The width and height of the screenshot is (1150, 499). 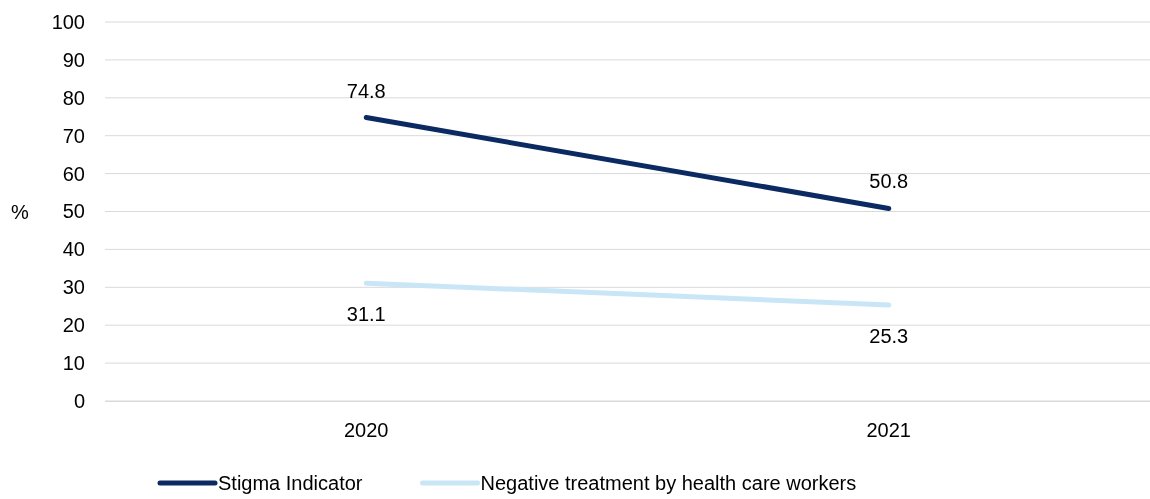 I want to click on data-label: 74.8, so click(x=366, y=90).